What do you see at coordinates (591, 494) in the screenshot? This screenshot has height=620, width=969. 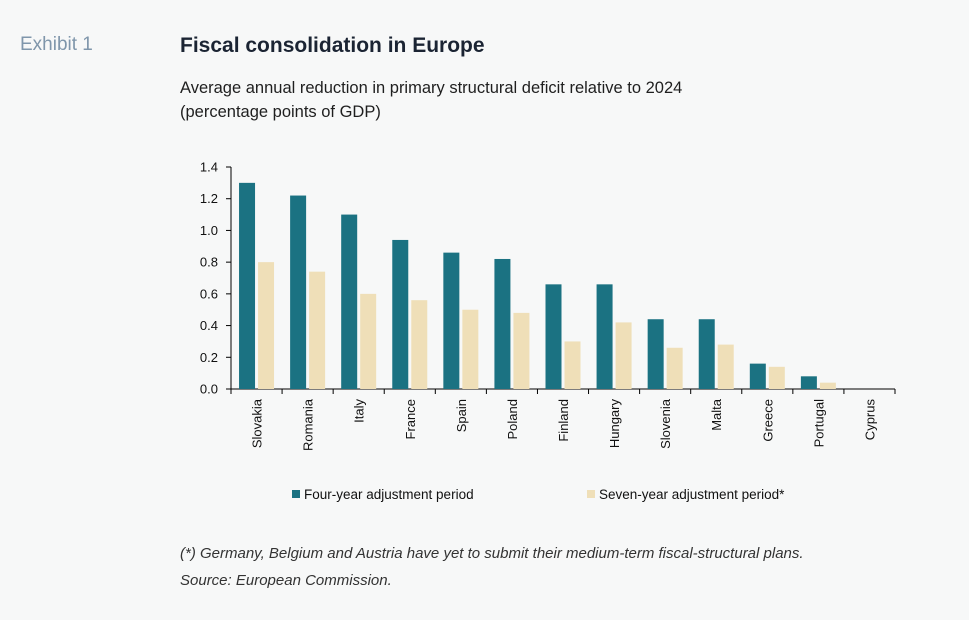 I see `legend-swatch-seven-year` at bounding box center [591, 494].